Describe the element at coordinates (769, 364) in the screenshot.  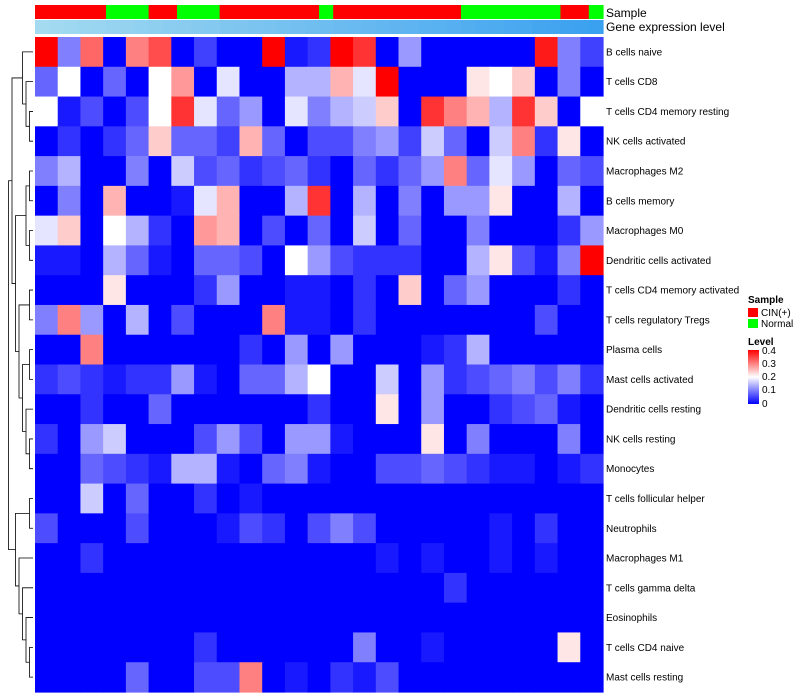
I see `level-tick-1: 0.3` at that location.